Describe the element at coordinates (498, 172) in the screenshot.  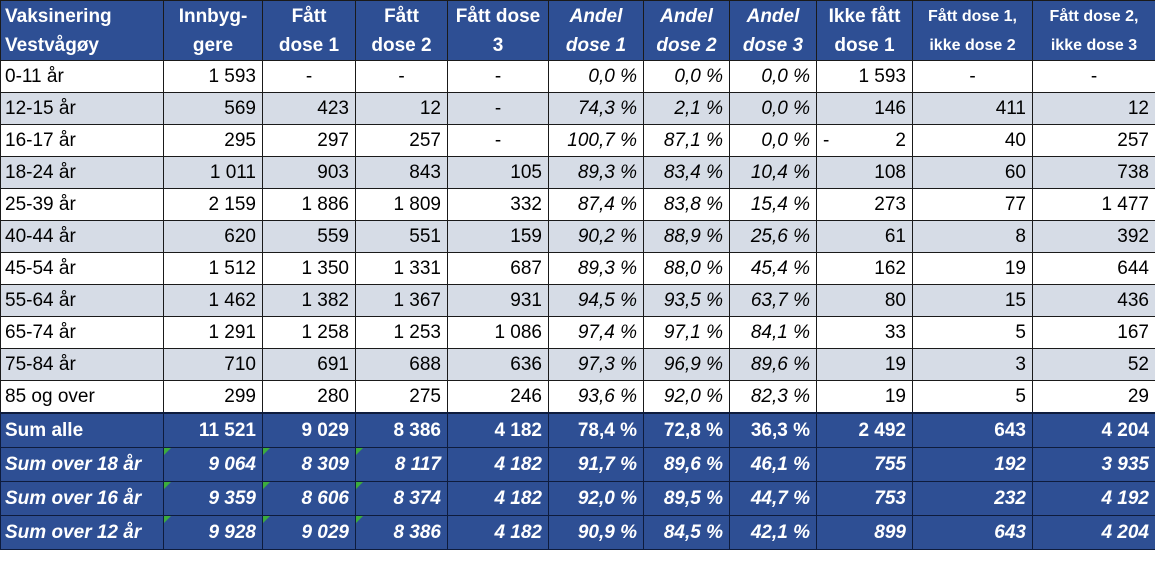
I see `table-cell: 105` at that location.